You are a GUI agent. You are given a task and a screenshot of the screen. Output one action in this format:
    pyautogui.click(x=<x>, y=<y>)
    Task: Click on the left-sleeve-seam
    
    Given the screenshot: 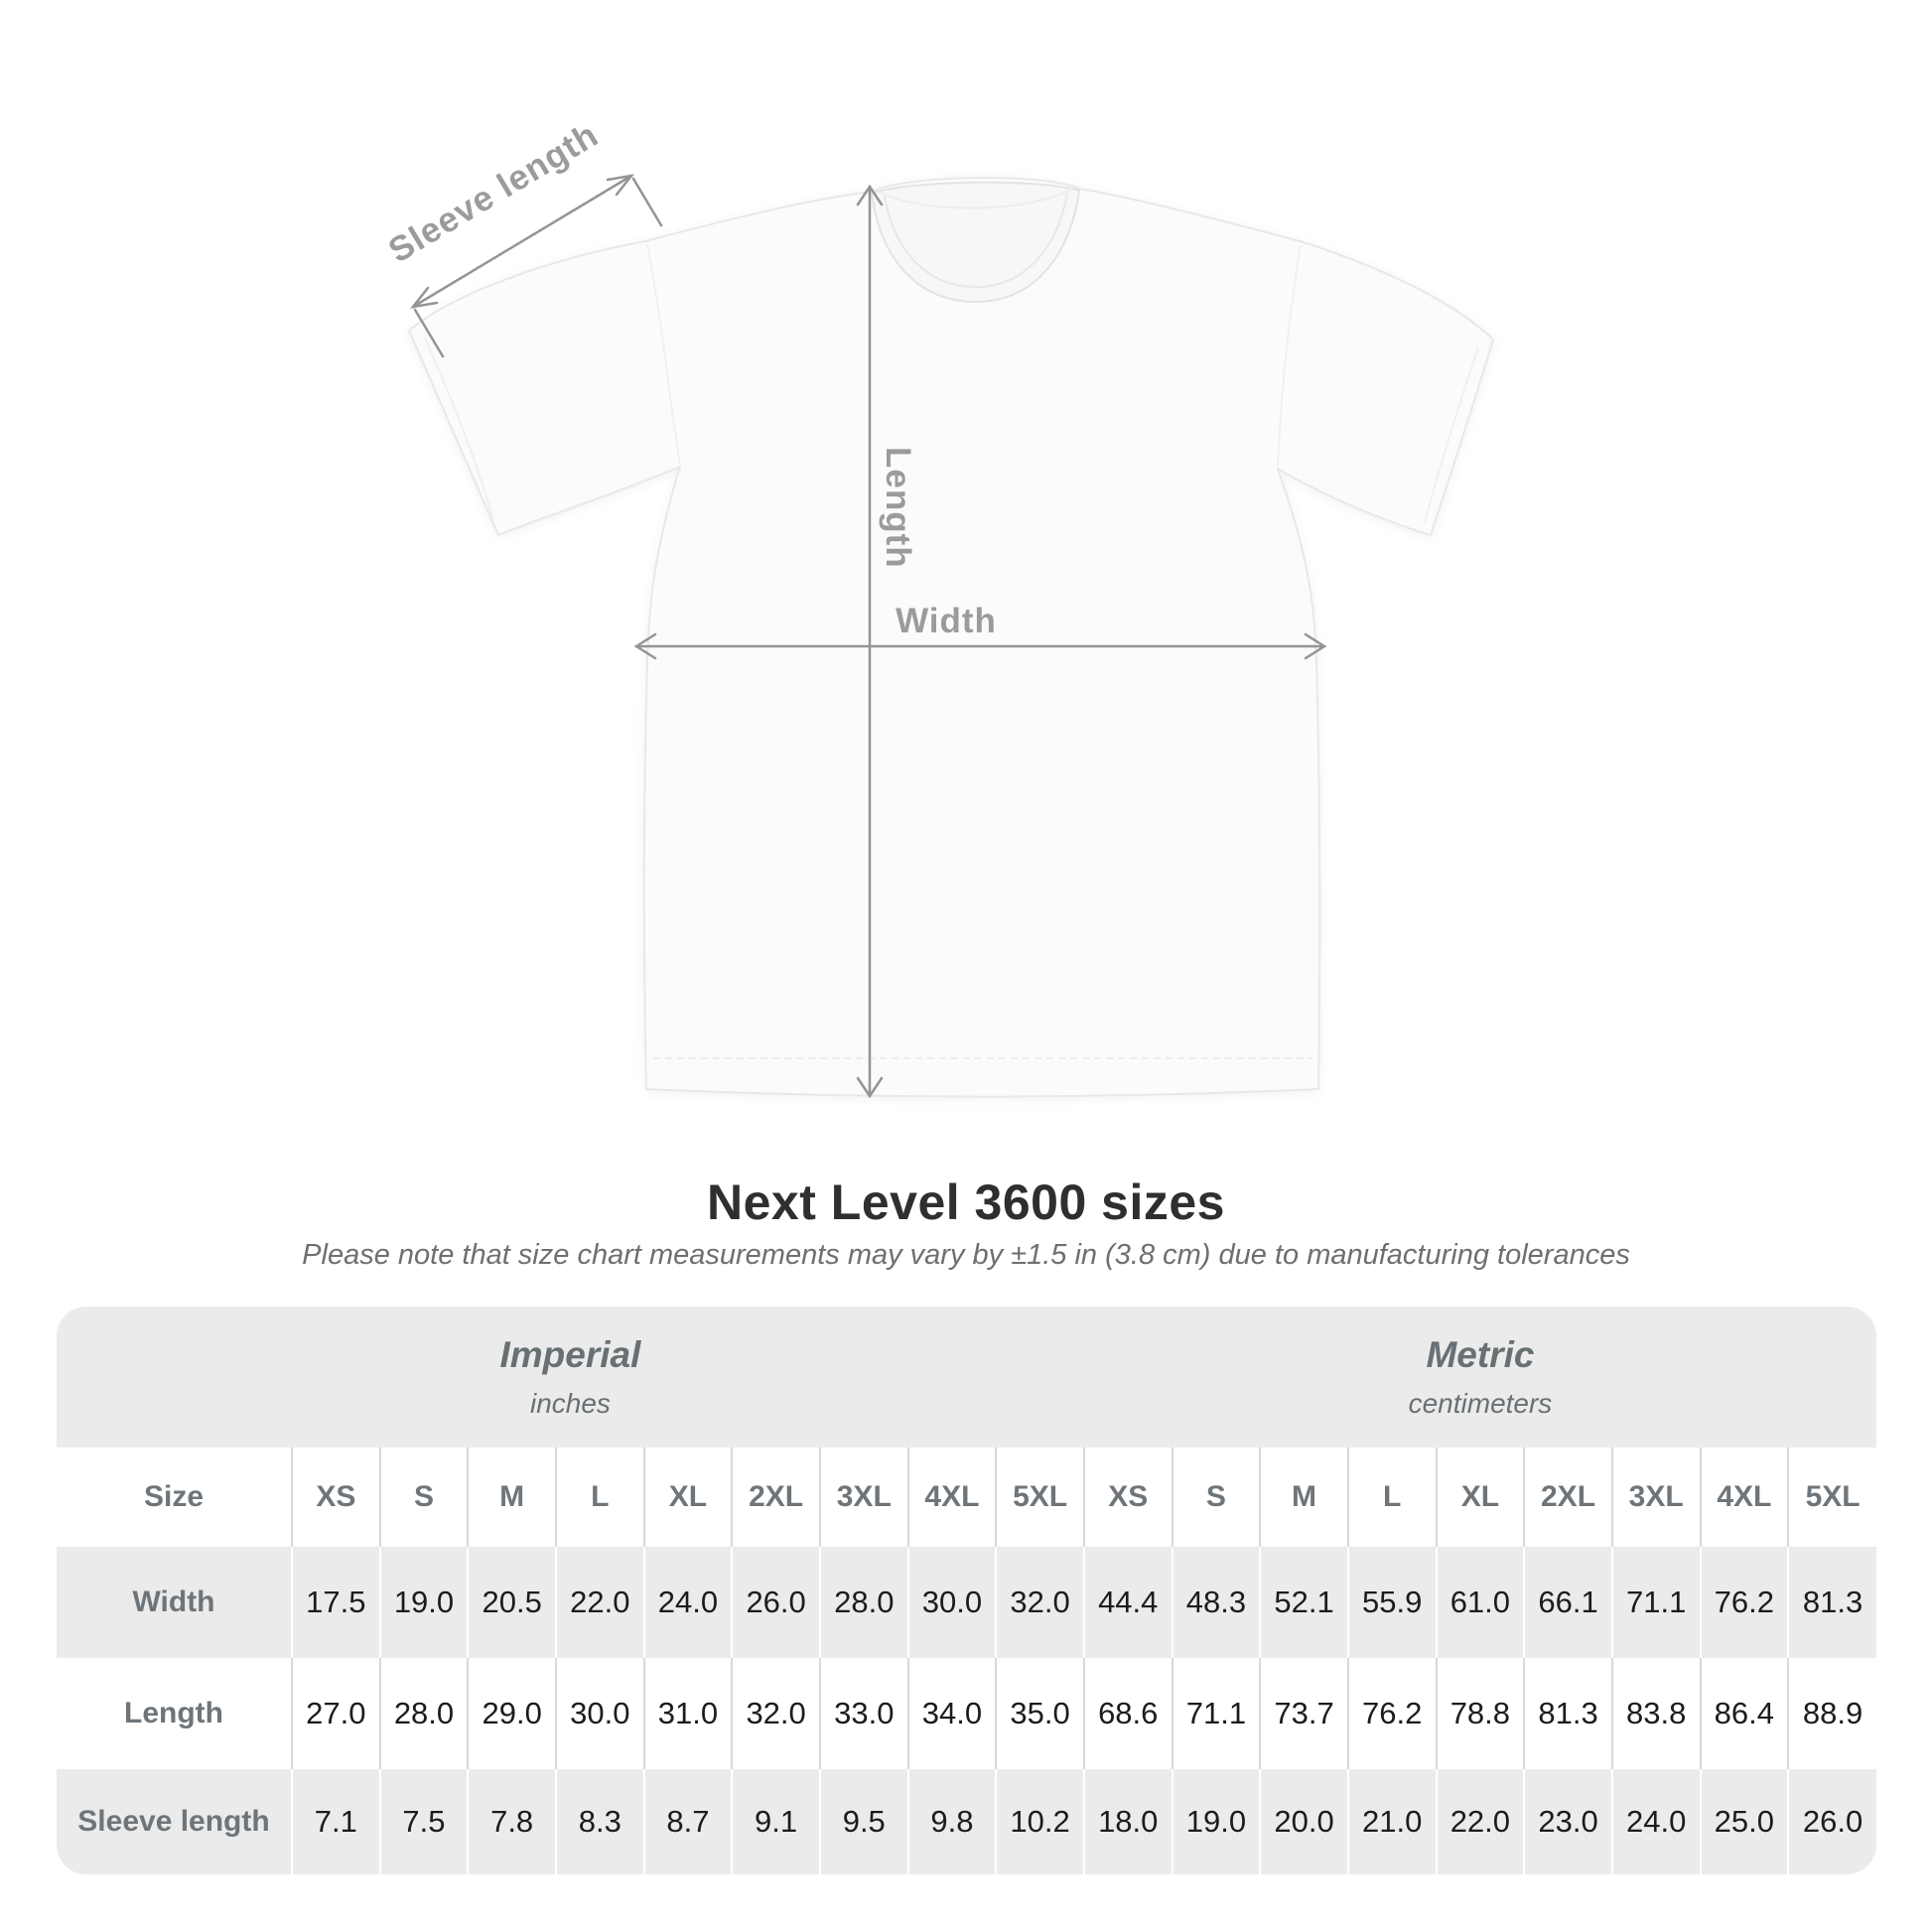 What is the action you would take?
    pyautogui.click(x=663, y=355)
    